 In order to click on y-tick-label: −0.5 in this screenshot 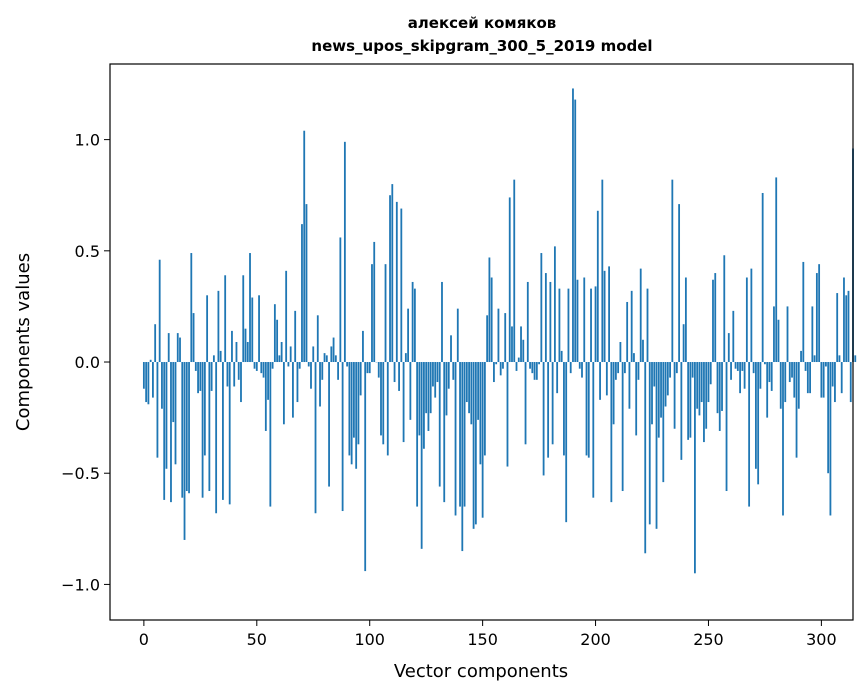, I will do `click(80, 473)`.